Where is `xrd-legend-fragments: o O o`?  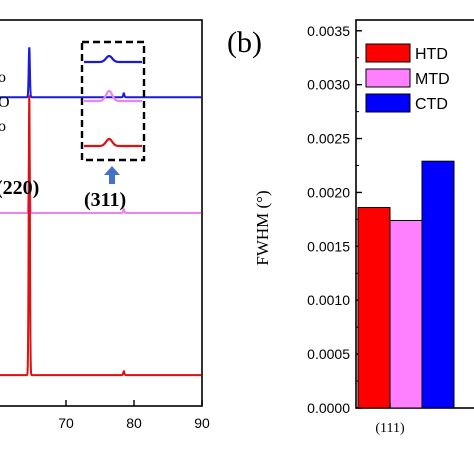 xrd-legend-fragments: o O o is located at coordinates (5, 102).